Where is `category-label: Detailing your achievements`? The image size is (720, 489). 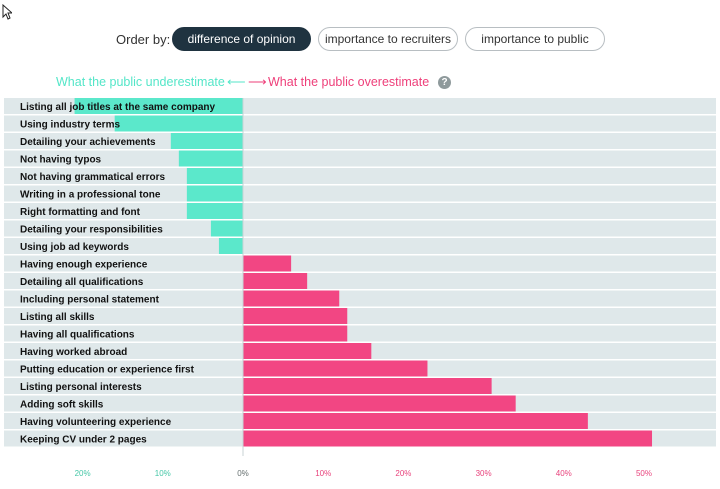 category-label: Detailing your achievements is located at coordinates (88, 142).